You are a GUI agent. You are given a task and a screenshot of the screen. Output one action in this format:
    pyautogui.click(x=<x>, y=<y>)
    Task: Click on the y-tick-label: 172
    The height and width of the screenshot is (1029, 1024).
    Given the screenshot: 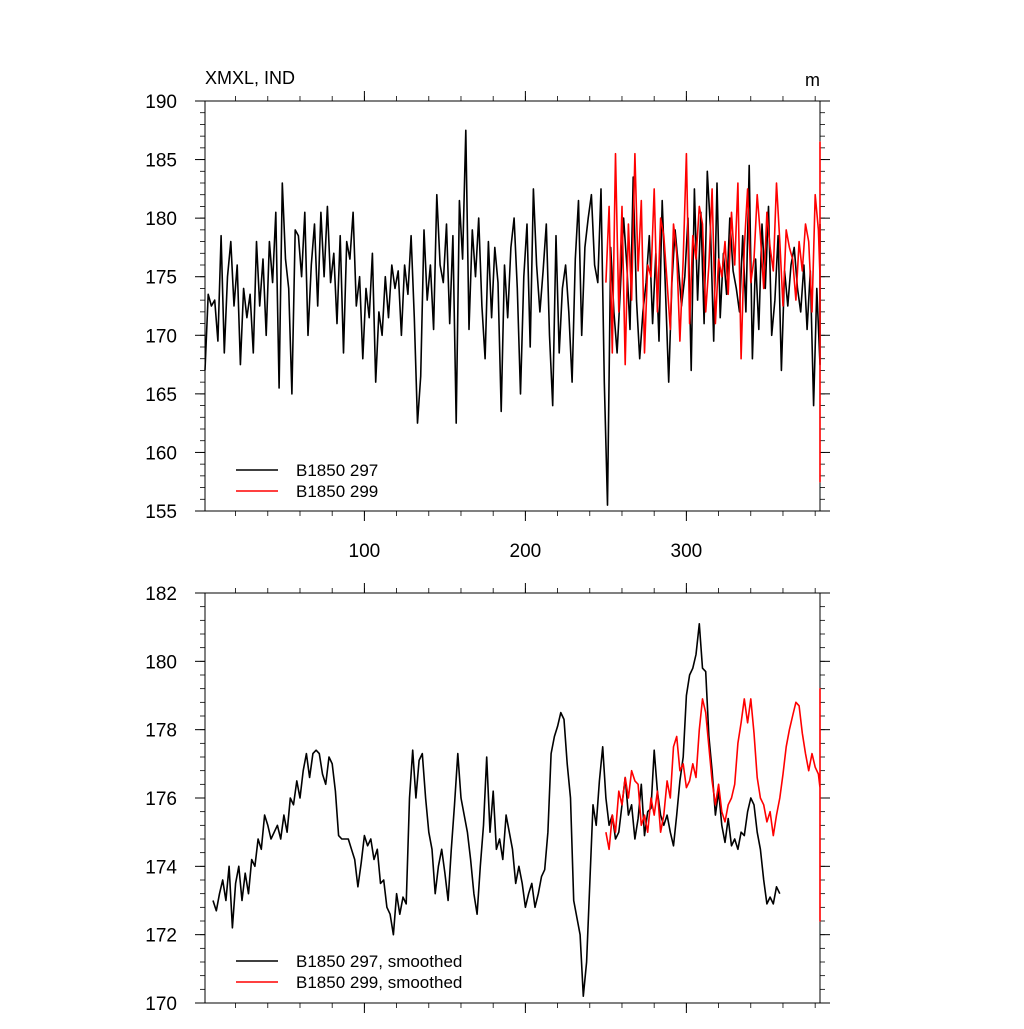 What is the action you would take?
    pyautogui.click(x=161, y=936)
    